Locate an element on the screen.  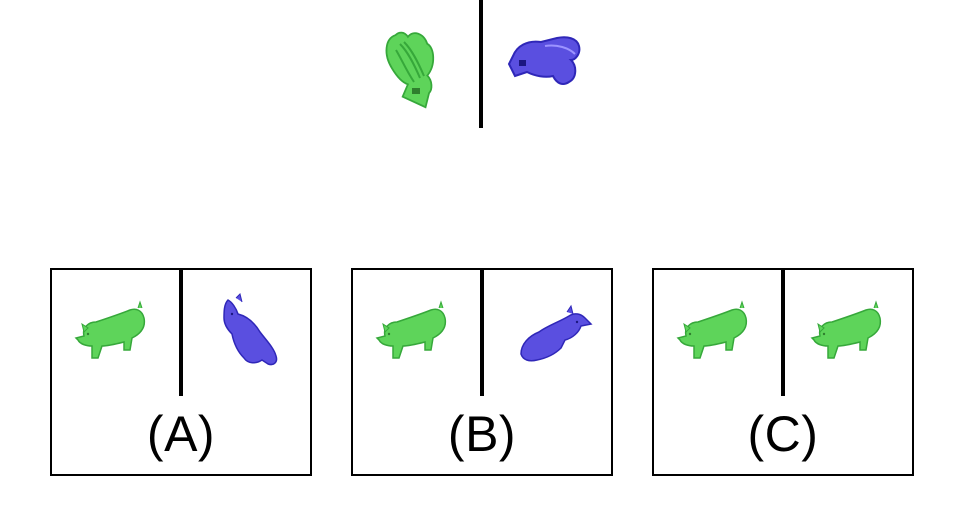
option-c-label: (C) is located at coordinates (783, 434).